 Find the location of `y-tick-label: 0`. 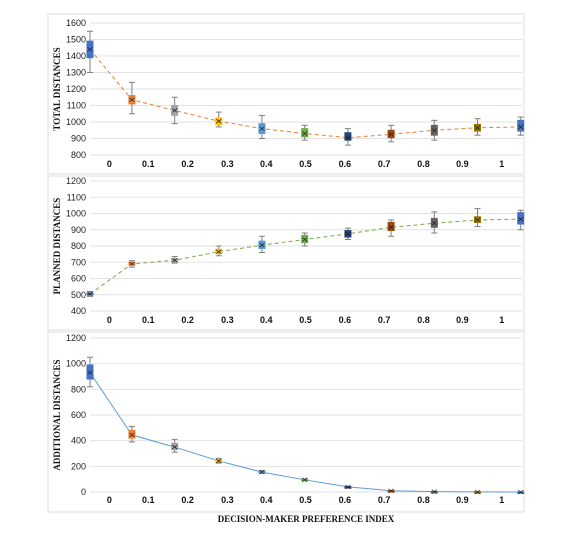

y-tick-label: 0 is located at coordinates (83, 492).